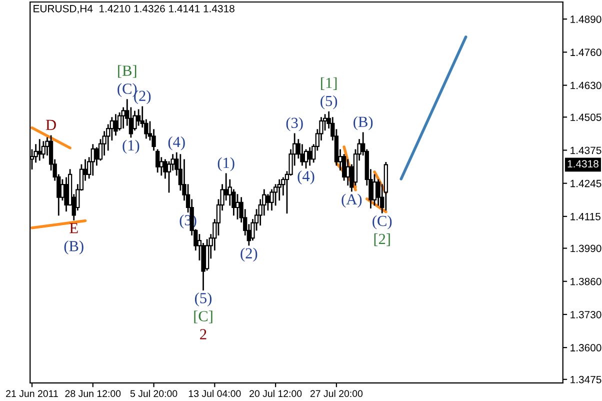 The image size is (602, 401). I want to click on annotation: E, so click(74, 228).